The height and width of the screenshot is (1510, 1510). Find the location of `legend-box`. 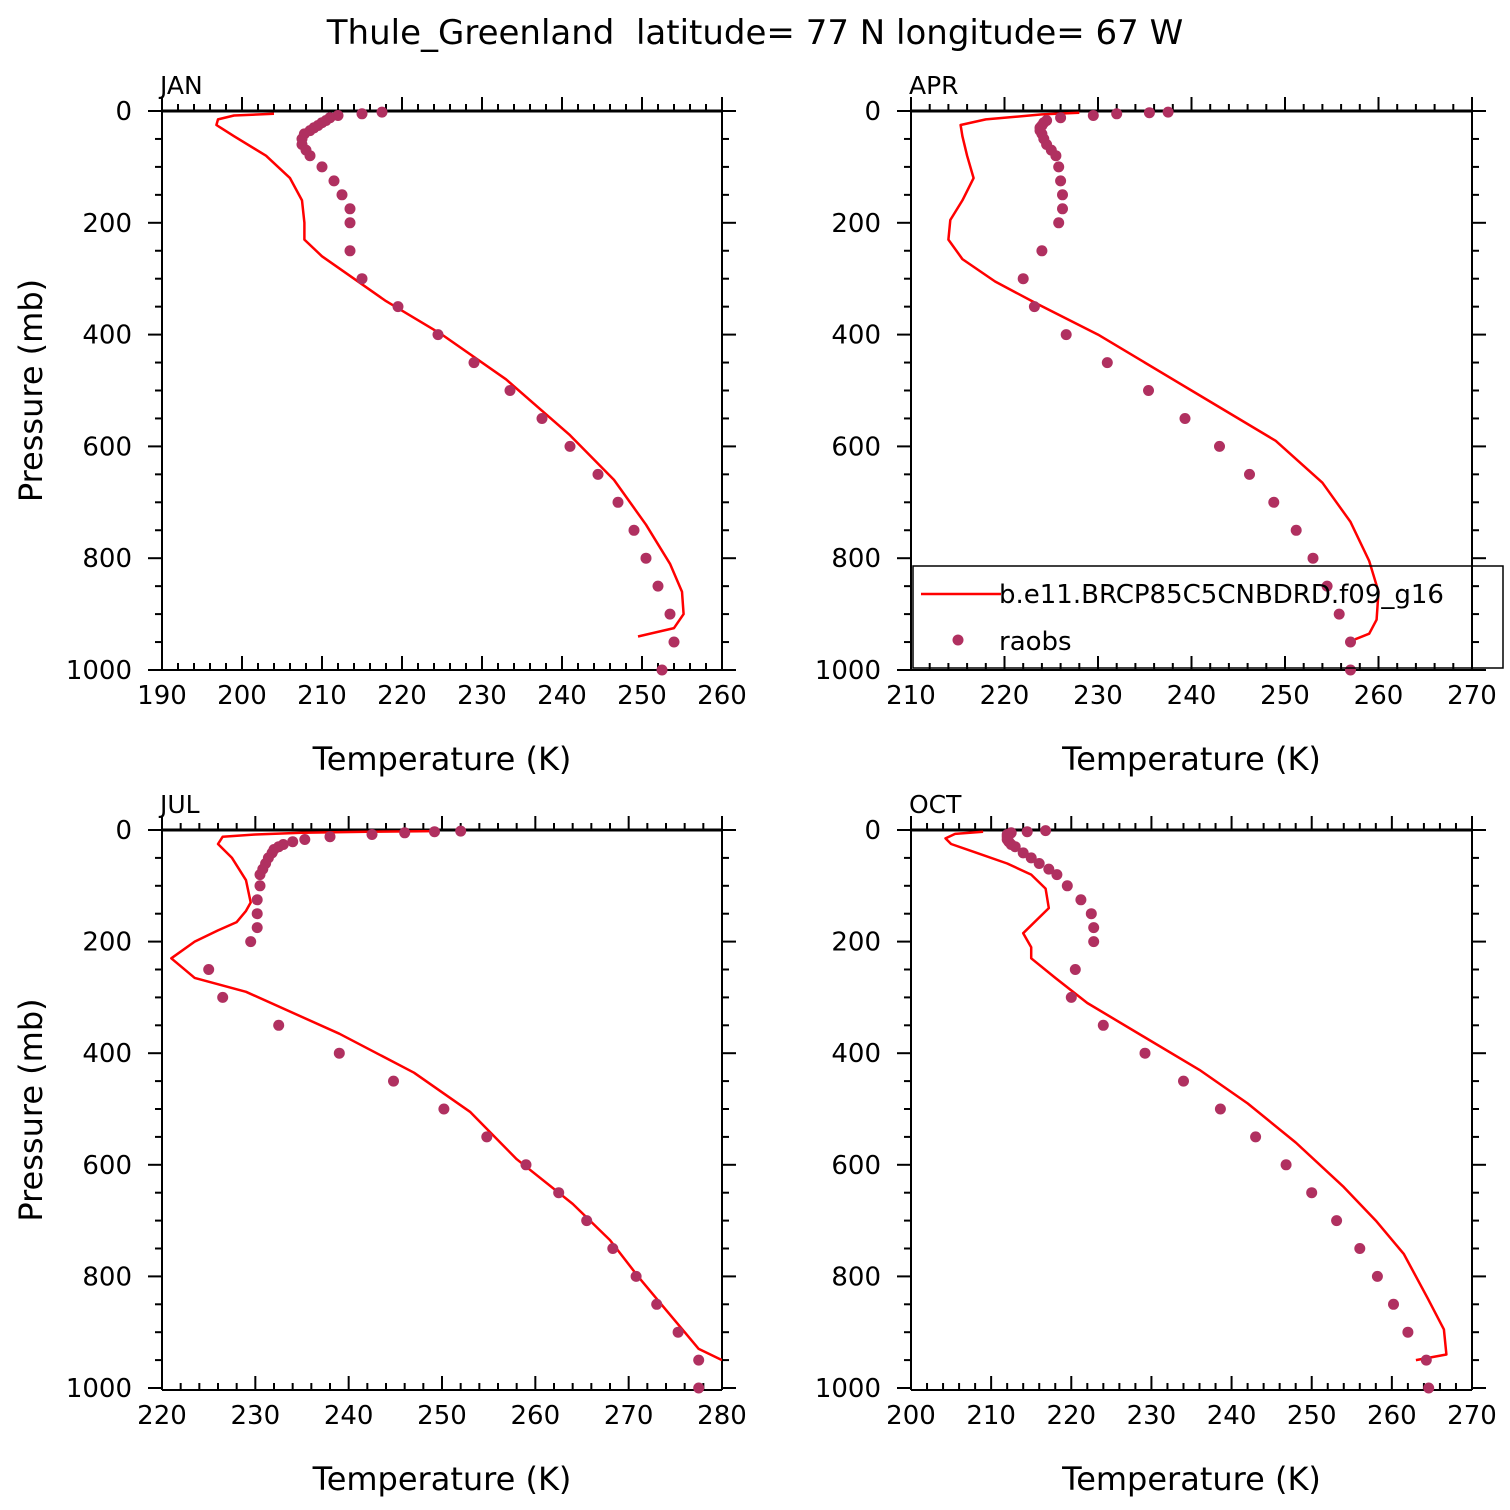

legend-box is located at coordinates (1208, 617).